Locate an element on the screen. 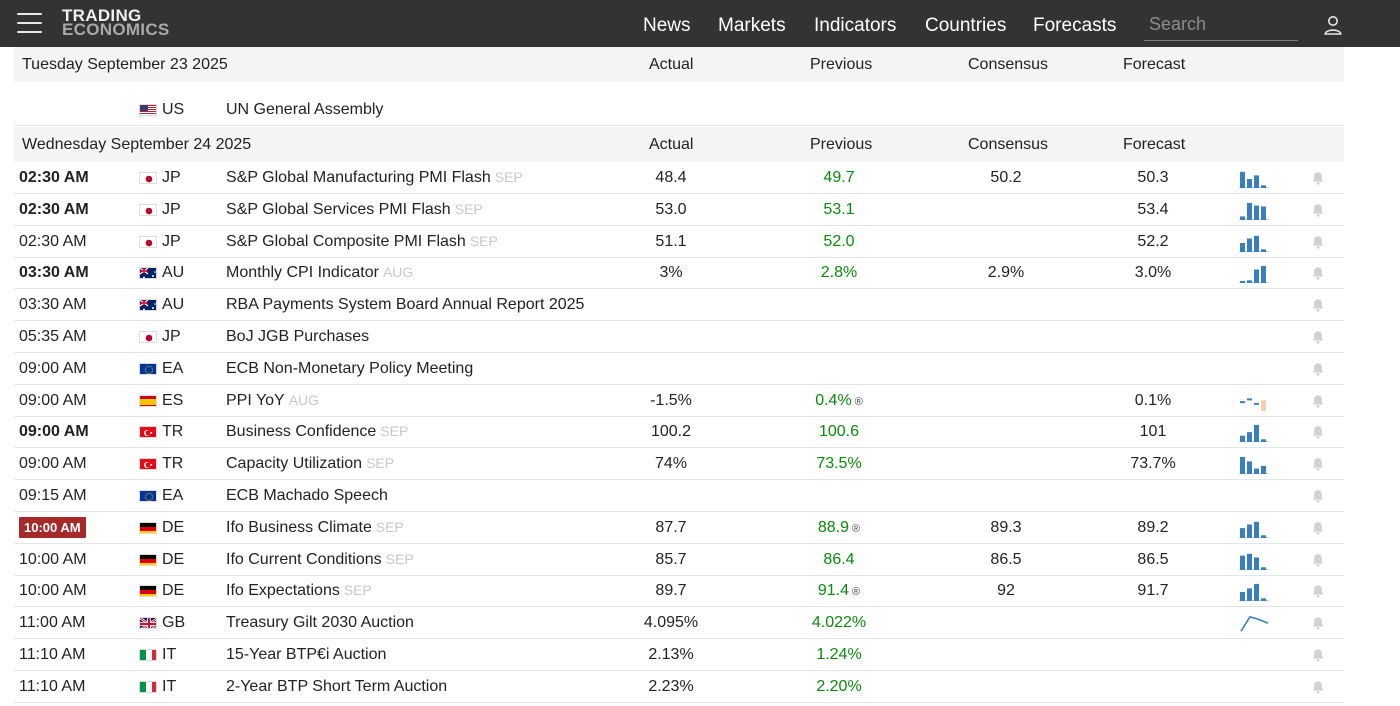 This screenshot has width=1400, height=706. event-title: Ifo Expectations is located at coordinates (283, 591).